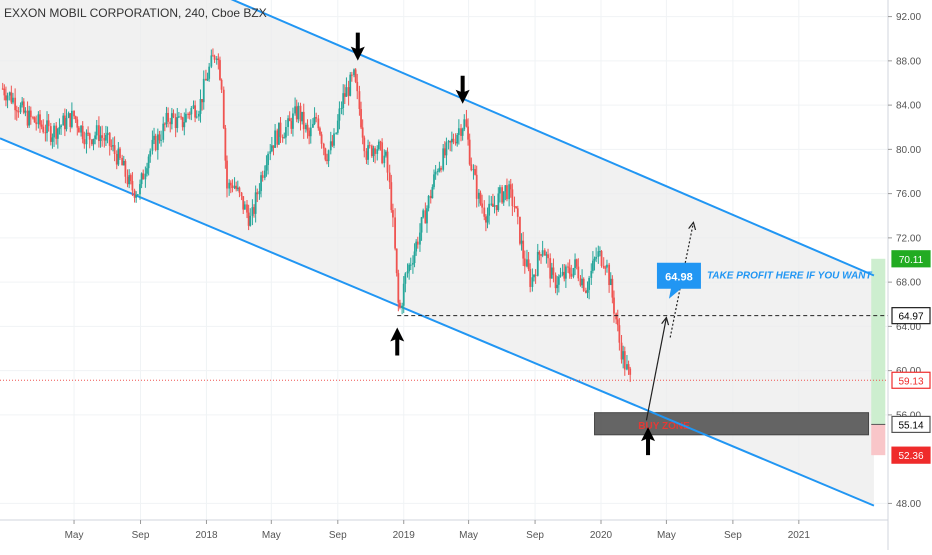 This screenshot has height=555, width=932. Describe the element at coordinates (678, 280) in the screenshot. I see `callout-box` at that location.